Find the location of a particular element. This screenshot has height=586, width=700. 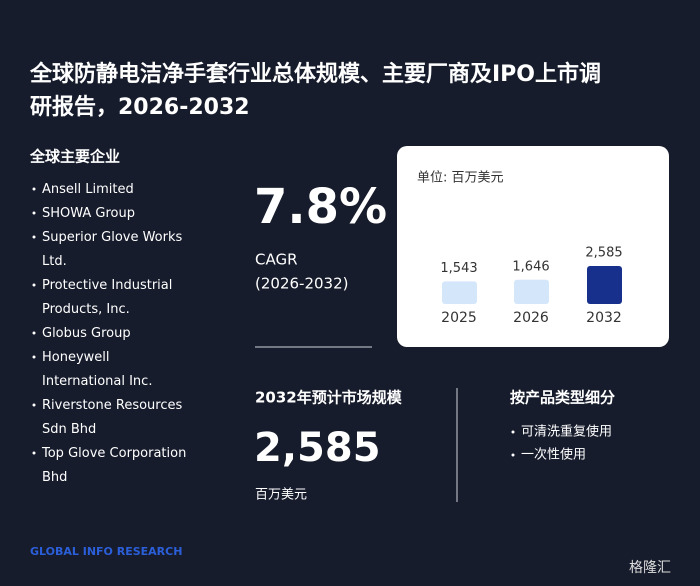

cagr-value: 7.8% is located at coordinates (320, 207).